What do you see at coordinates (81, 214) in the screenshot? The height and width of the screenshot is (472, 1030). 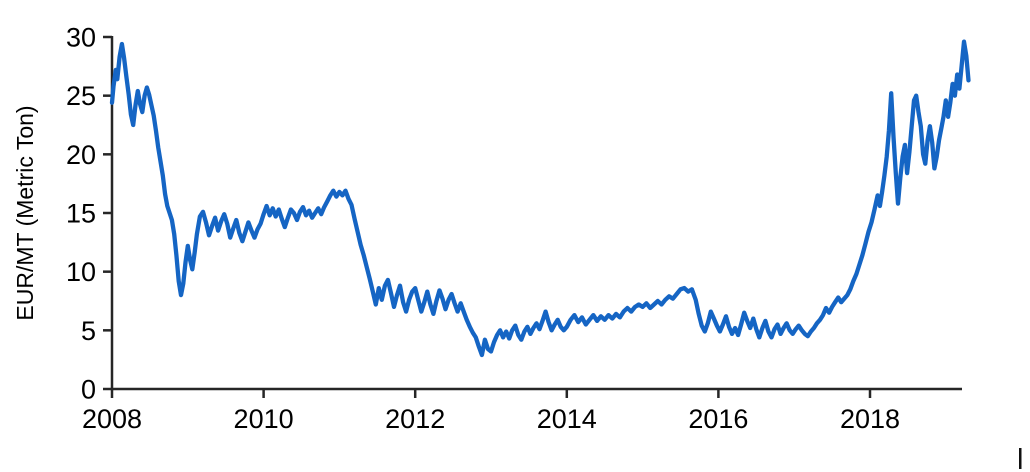 I see `y-tick-label: 15` at bounding box center [81, 214].